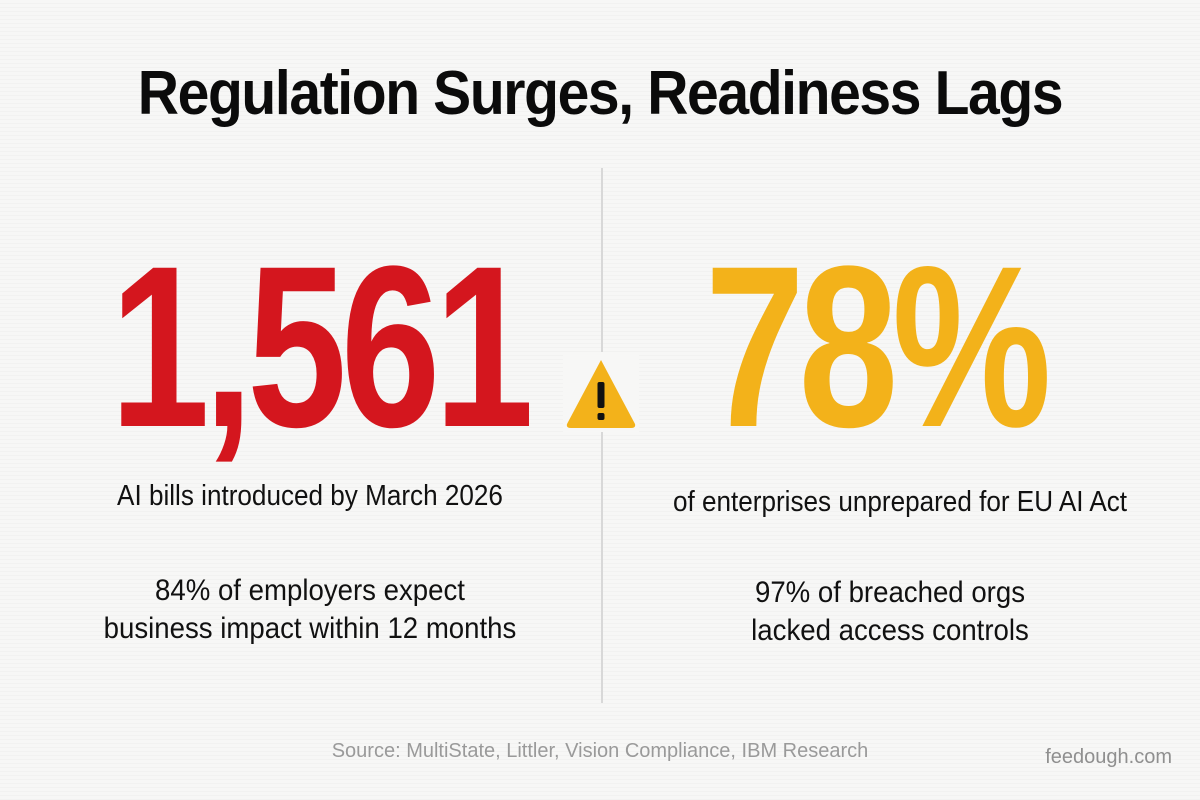  I want to click on left-big-stat: 1,561, so click(322, 346).